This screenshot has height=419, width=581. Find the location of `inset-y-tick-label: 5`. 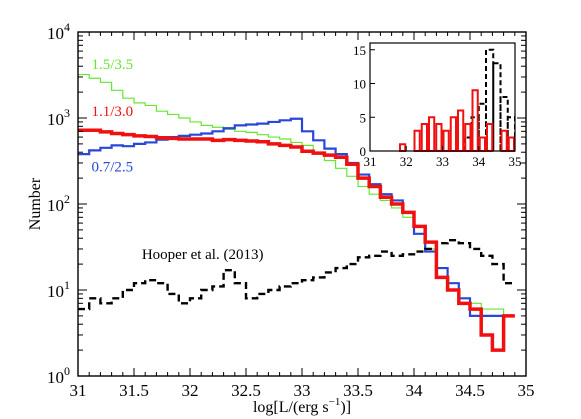

inset-y-tick-label: 5 is located at coordinates (363, 117).